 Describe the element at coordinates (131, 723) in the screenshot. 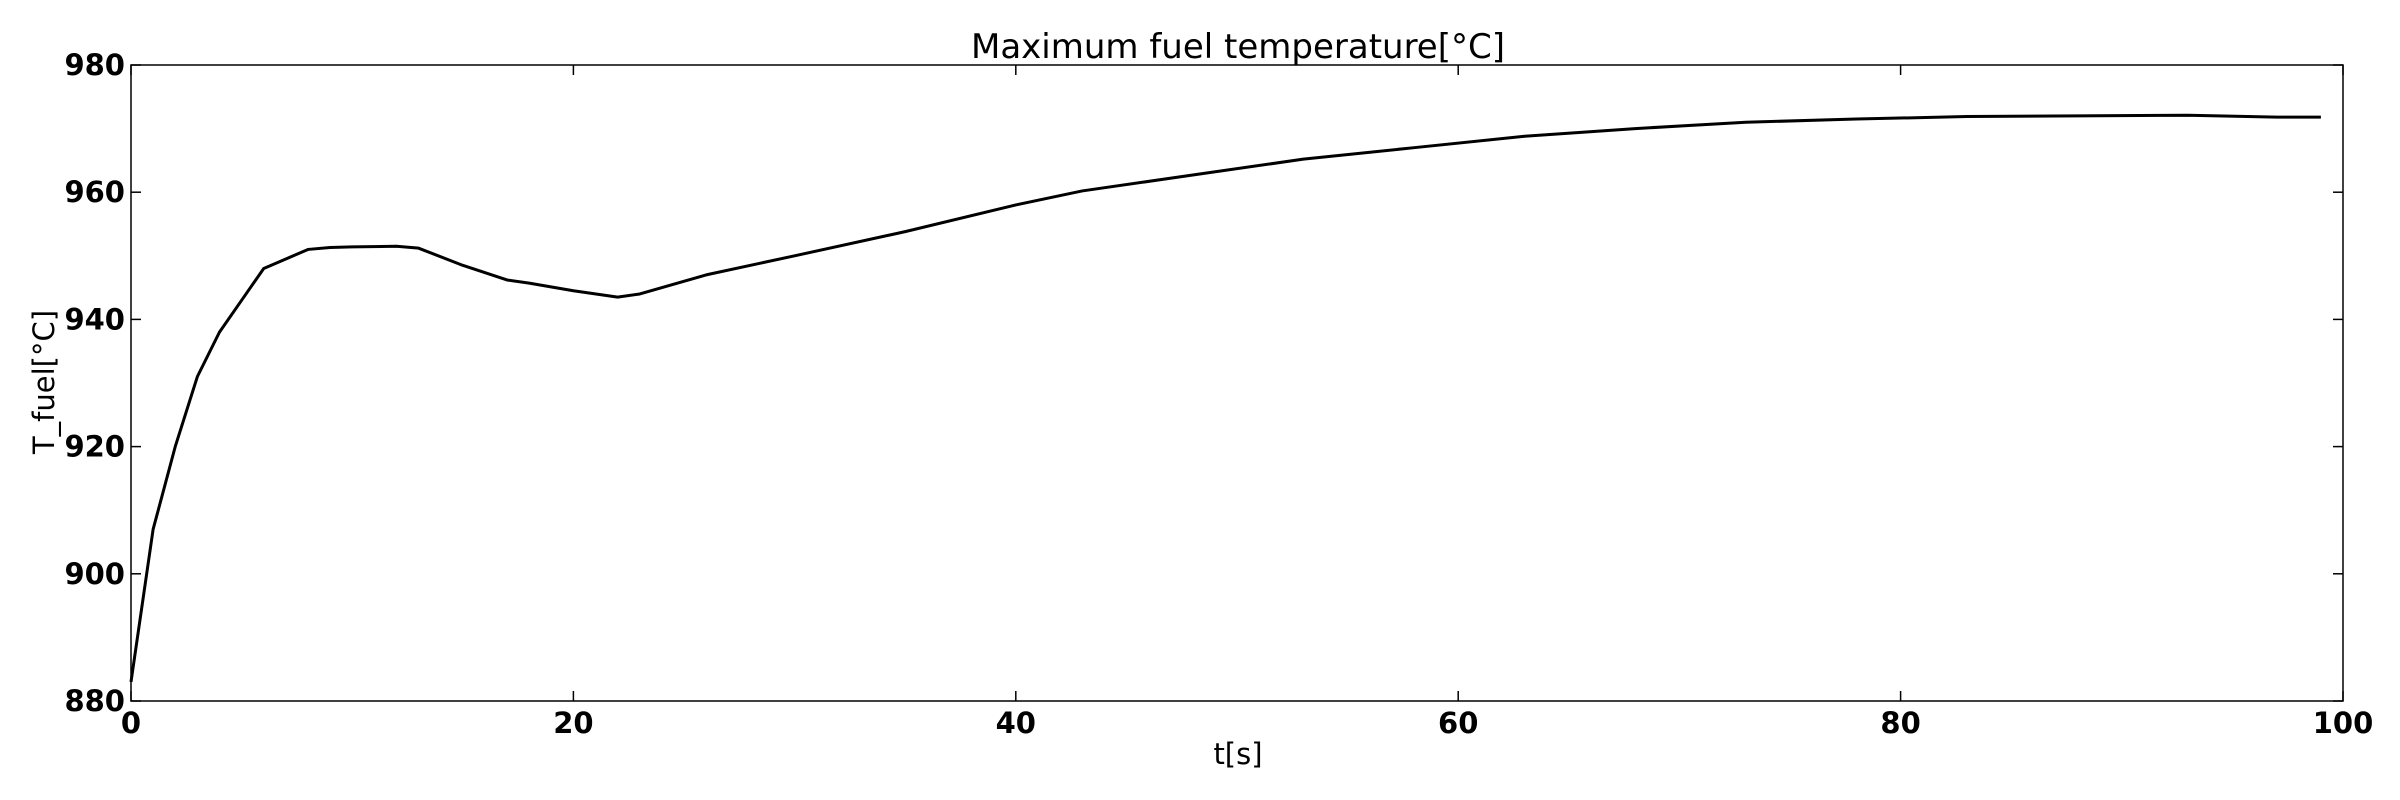

I see `x-tick-label: 0` at that location.